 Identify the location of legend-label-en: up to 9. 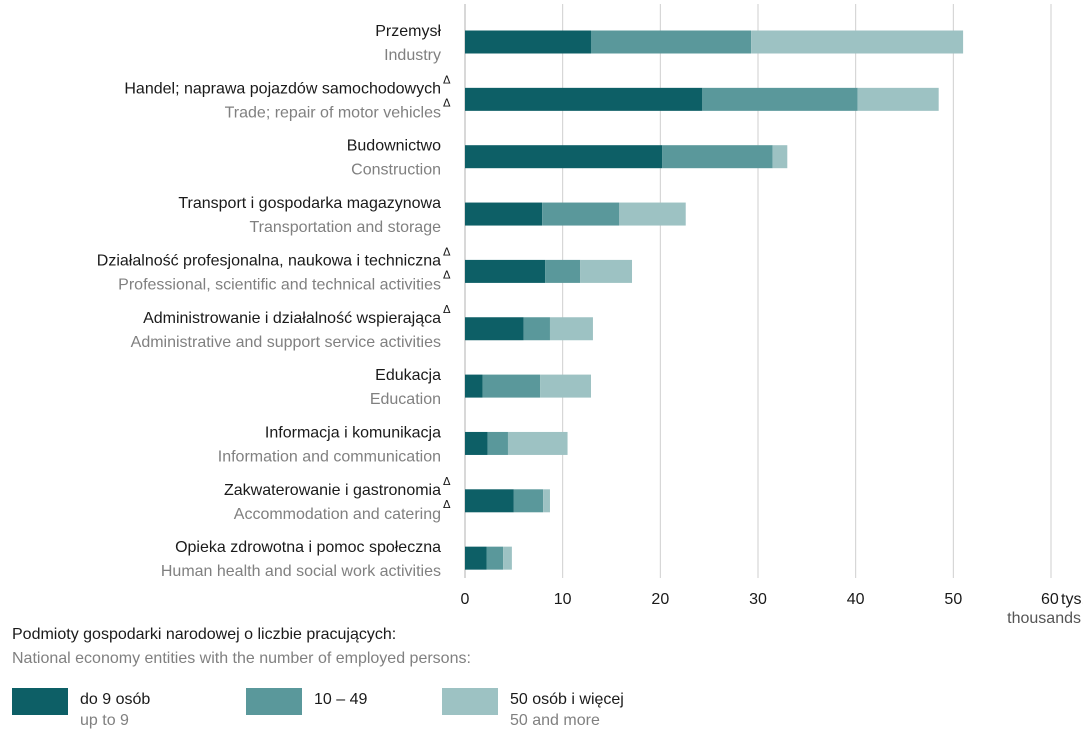
(104, 720).